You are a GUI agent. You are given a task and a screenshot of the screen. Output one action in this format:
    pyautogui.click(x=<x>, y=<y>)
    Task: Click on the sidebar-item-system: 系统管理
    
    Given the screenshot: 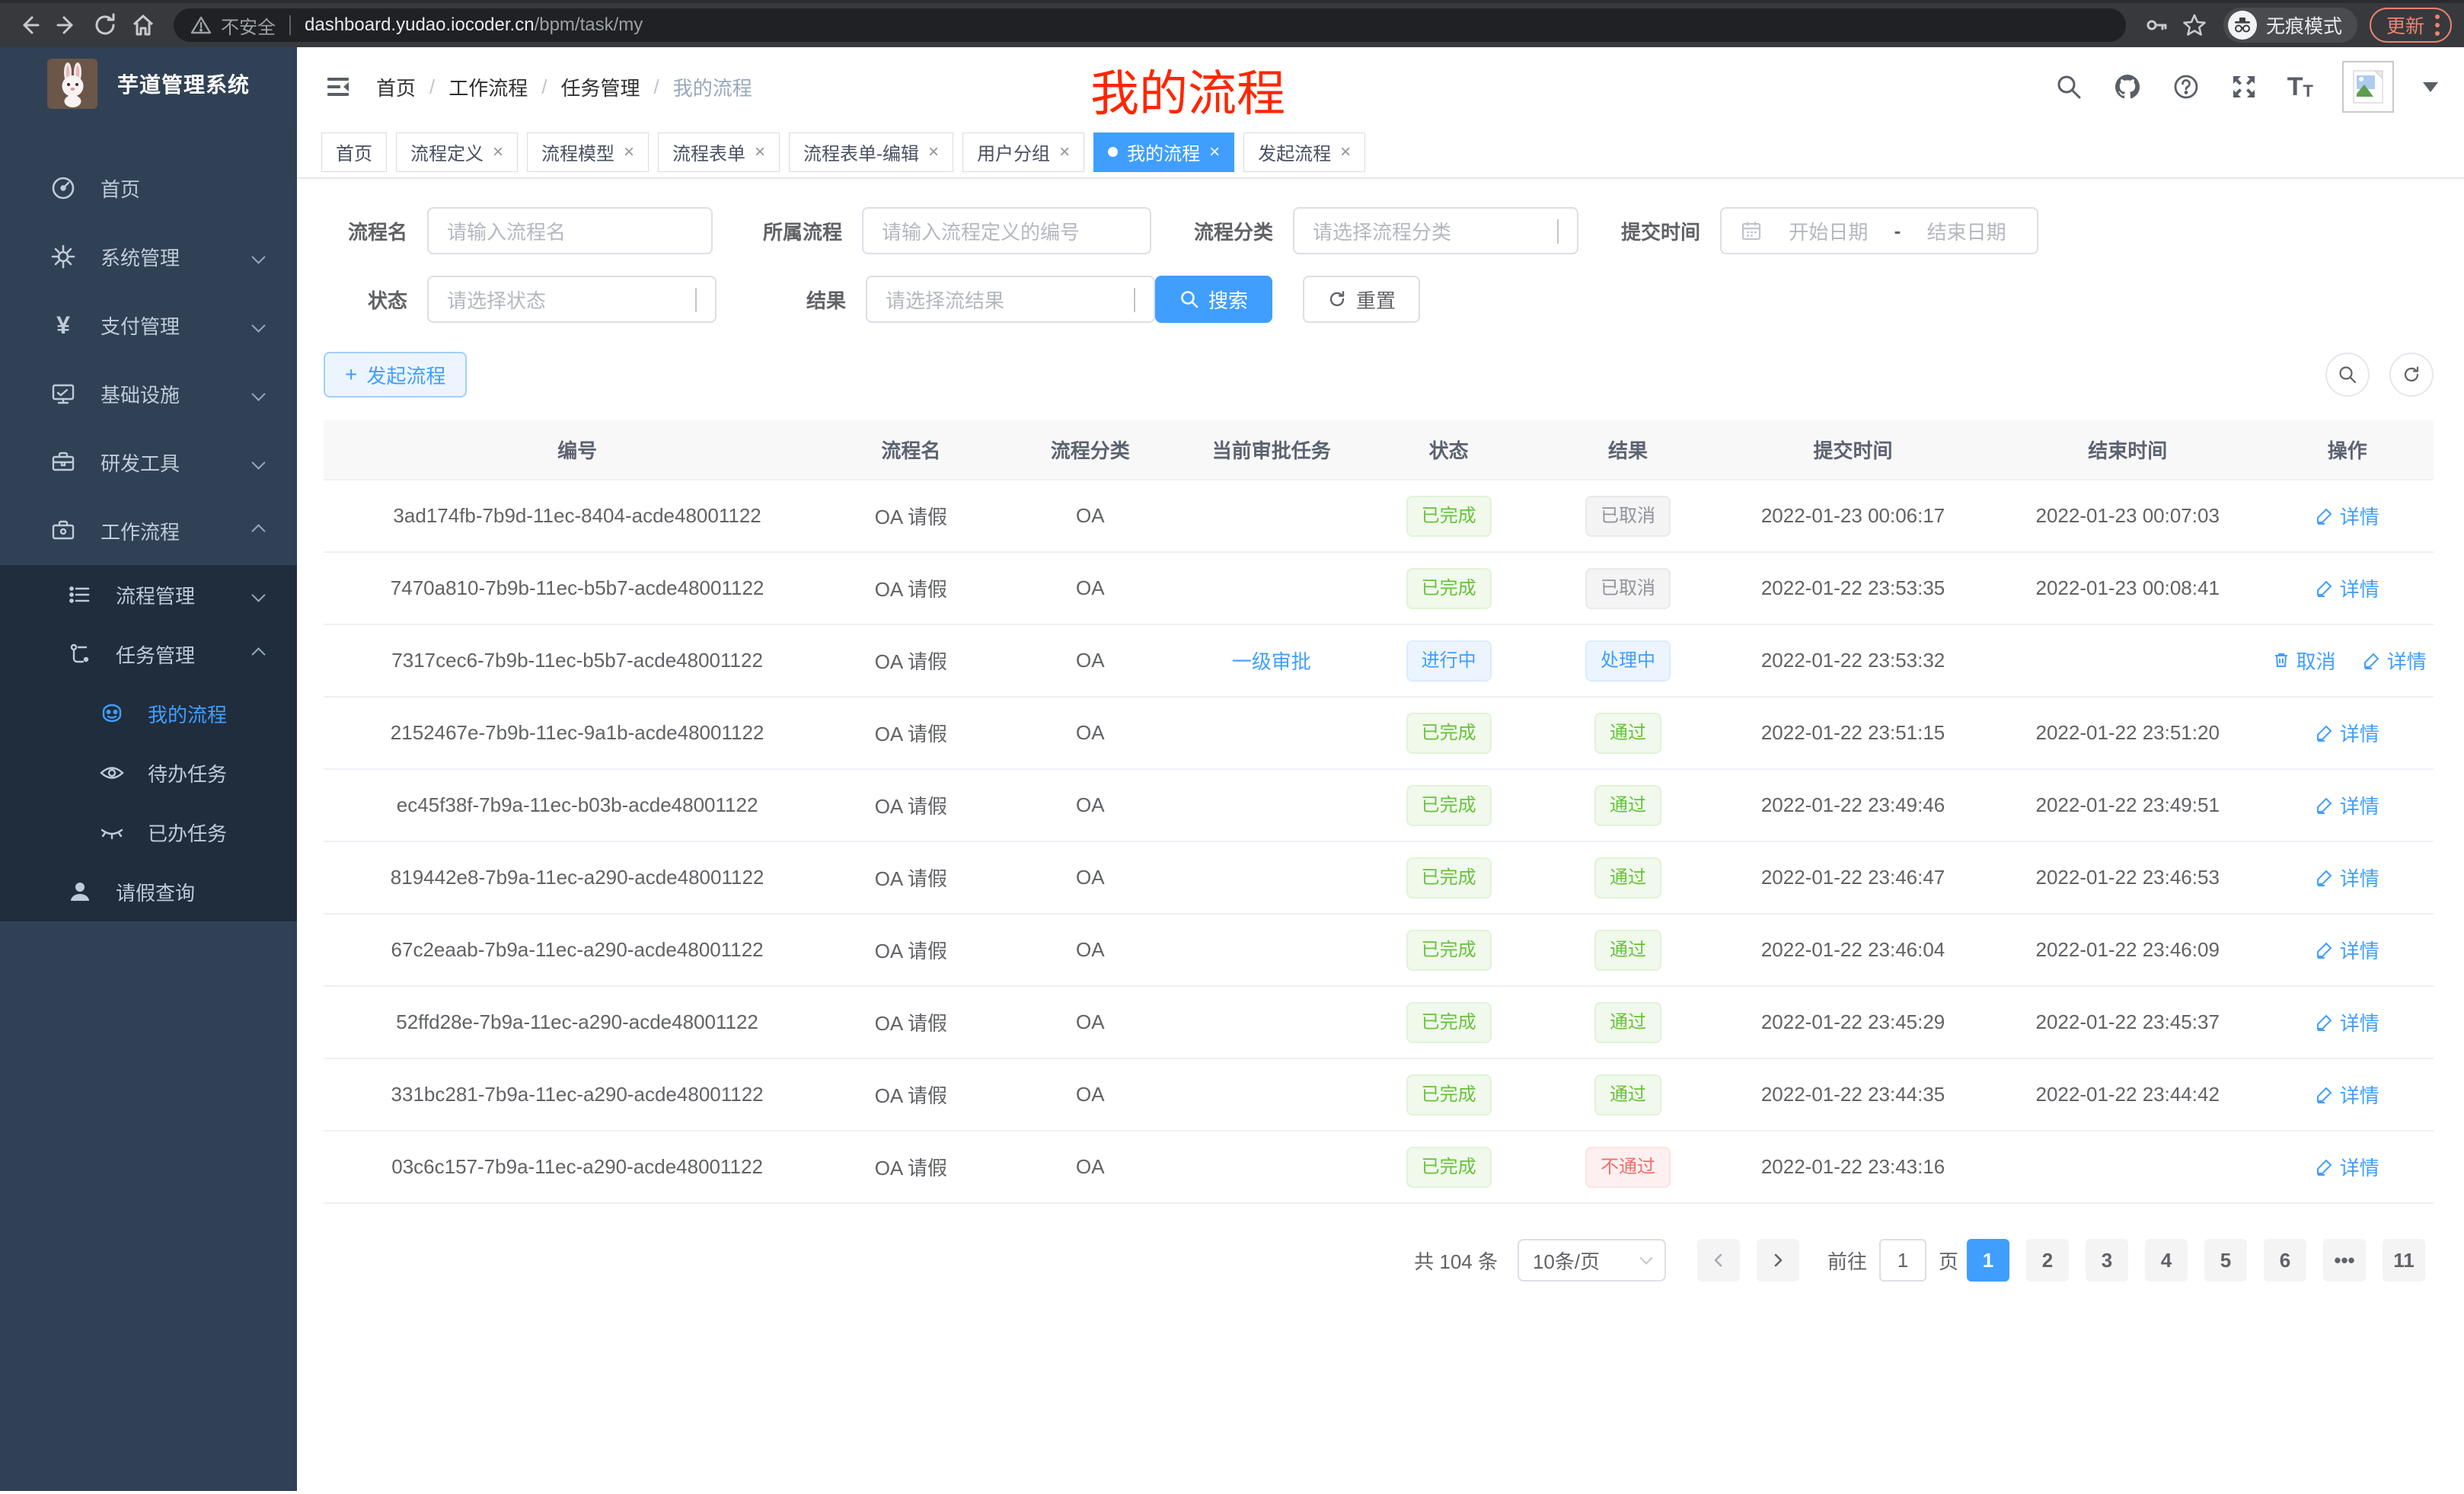 What is the action you would take?
    pyautogui.click(x=148, y=256)
    